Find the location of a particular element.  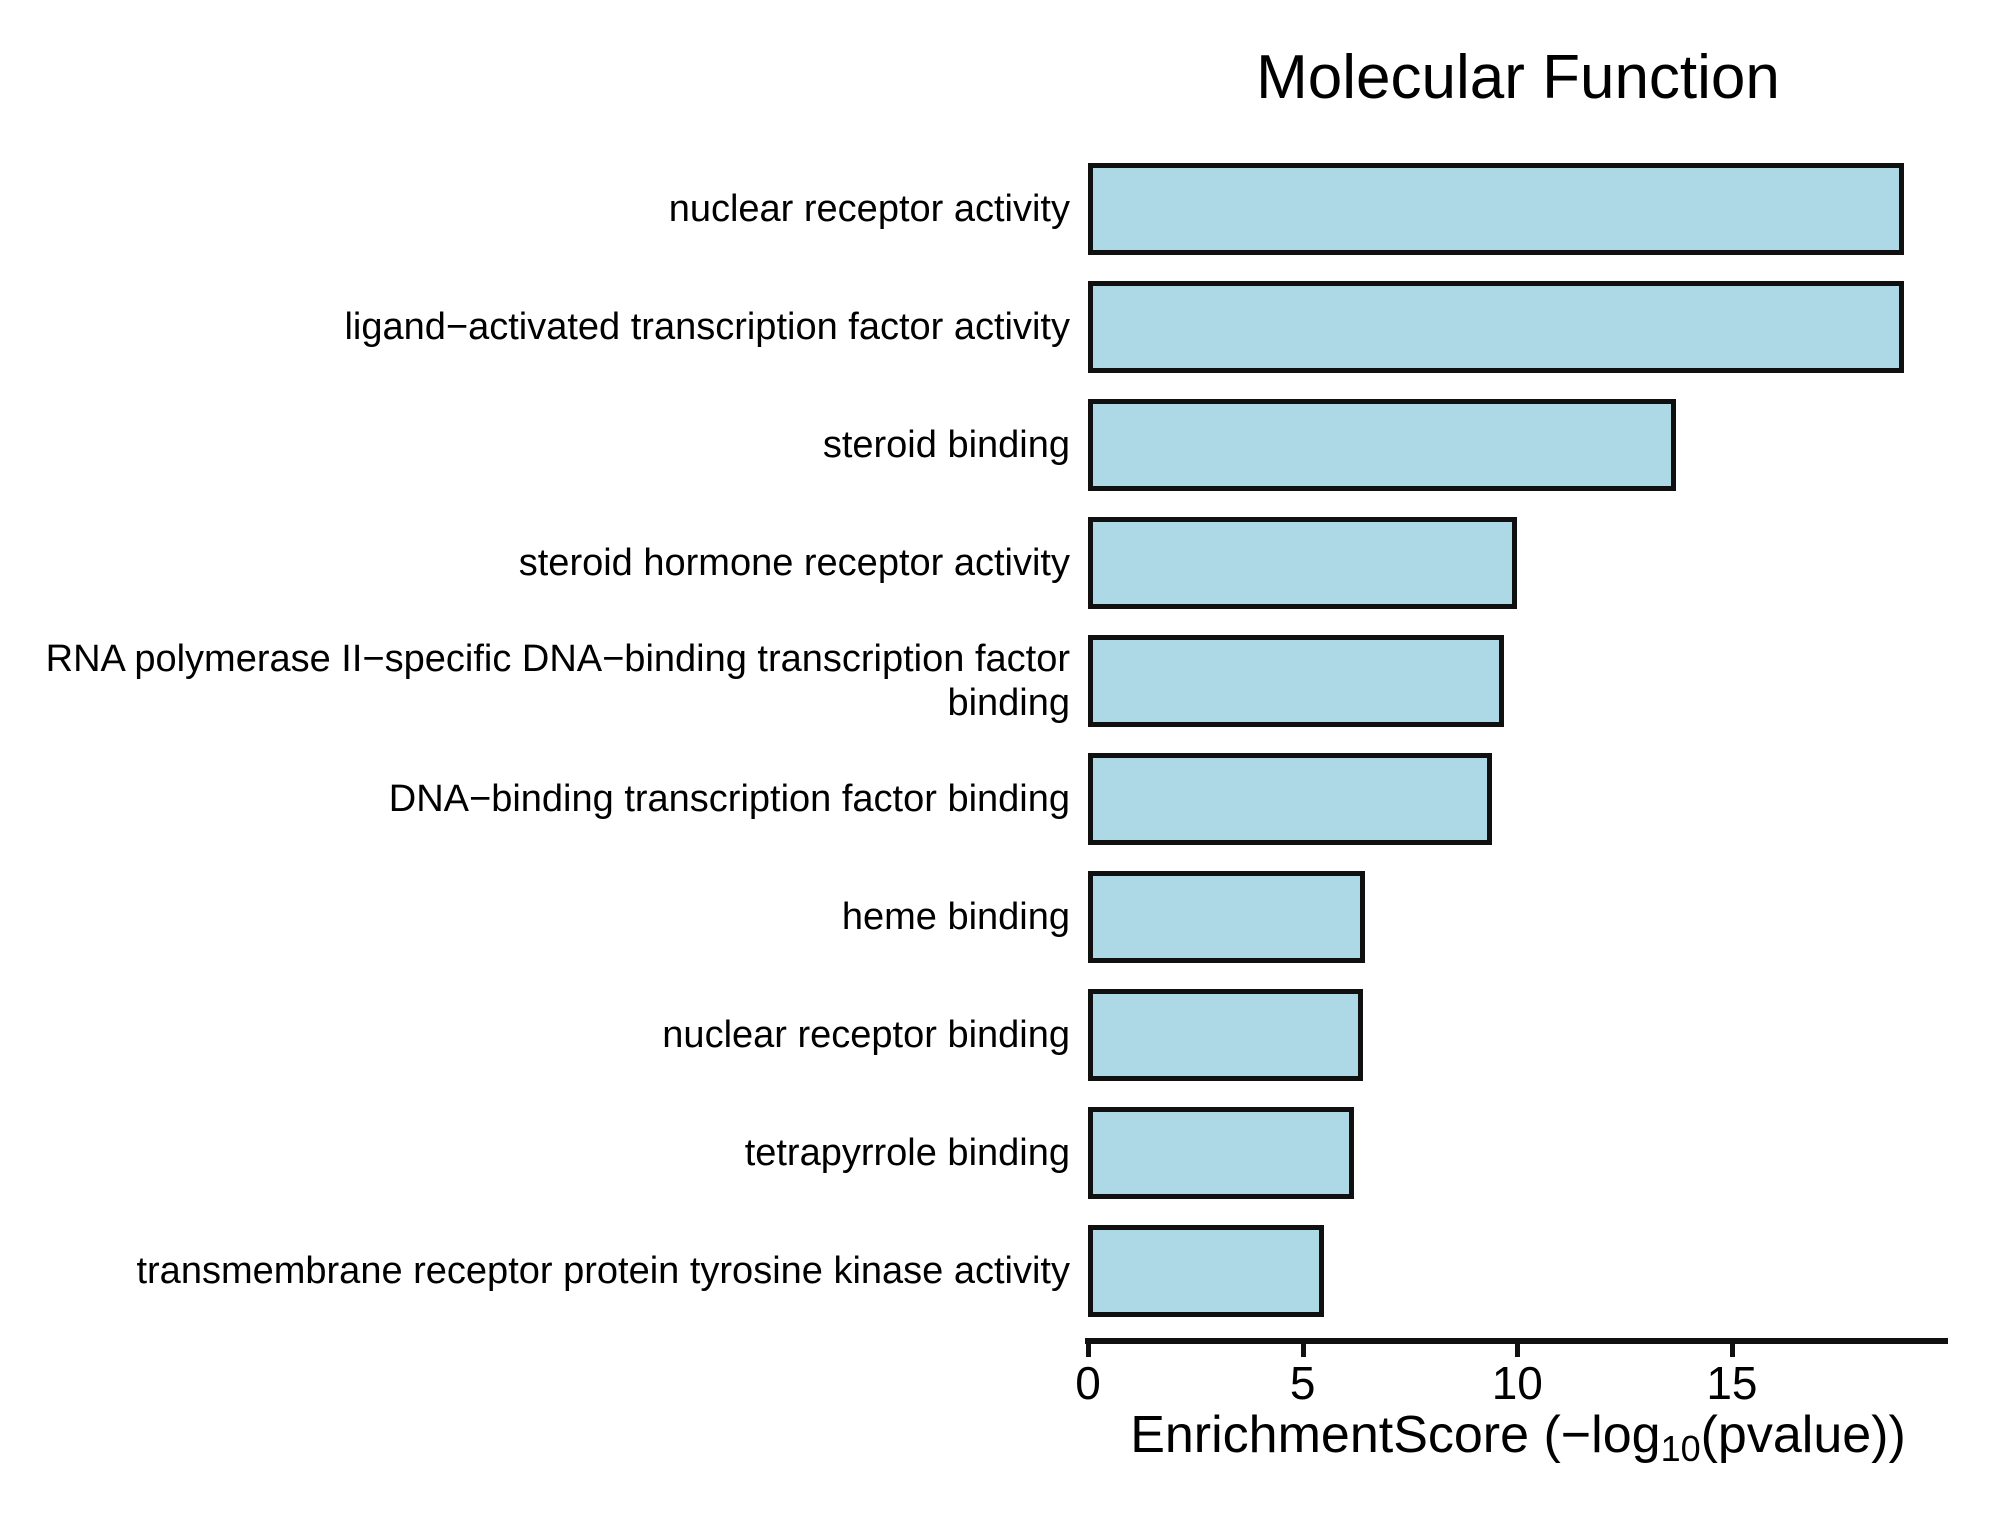

x-axis-label: EnrichmentScore (−log10(pvalue)) is located at coordinates (1518, 1437).